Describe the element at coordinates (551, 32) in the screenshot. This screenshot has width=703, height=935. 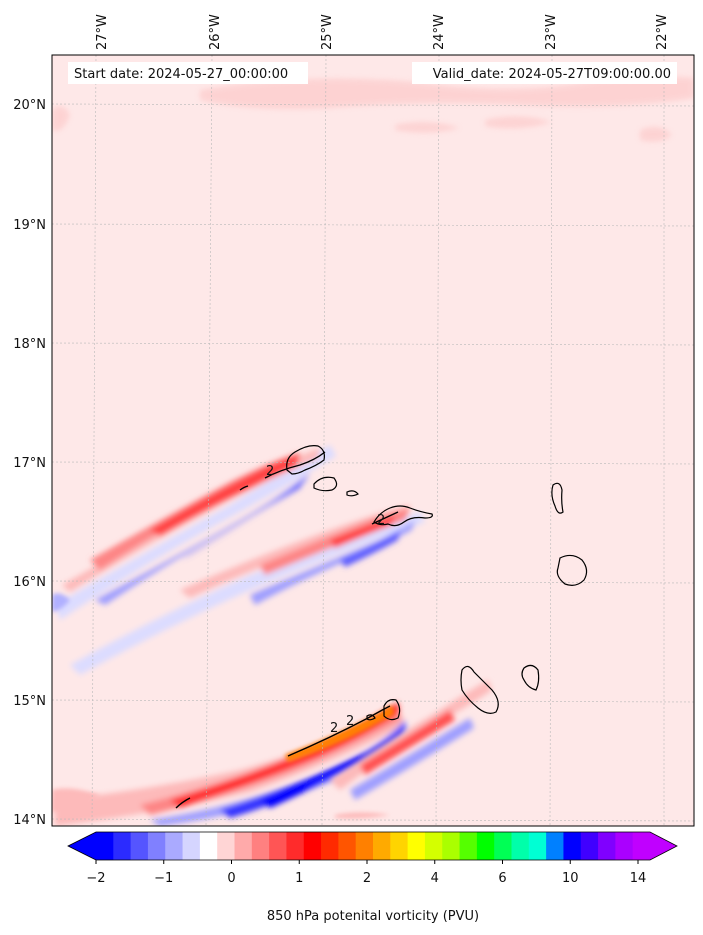
I see `lon-label: 23°W` at that location.